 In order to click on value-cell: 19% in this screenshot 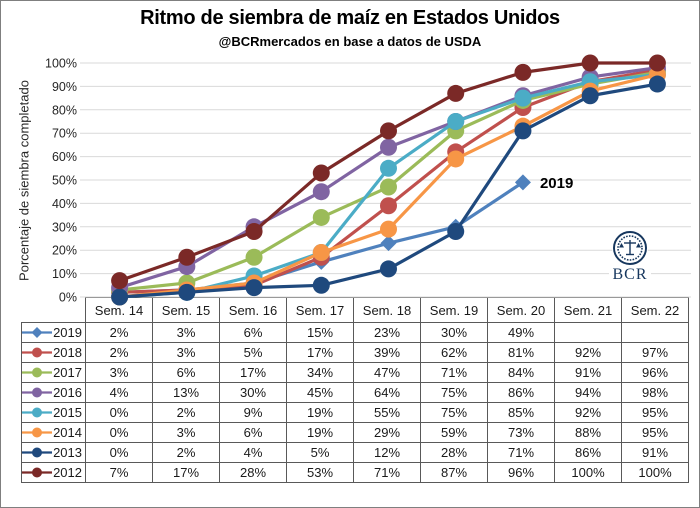, I will do `click(320, 432)`.